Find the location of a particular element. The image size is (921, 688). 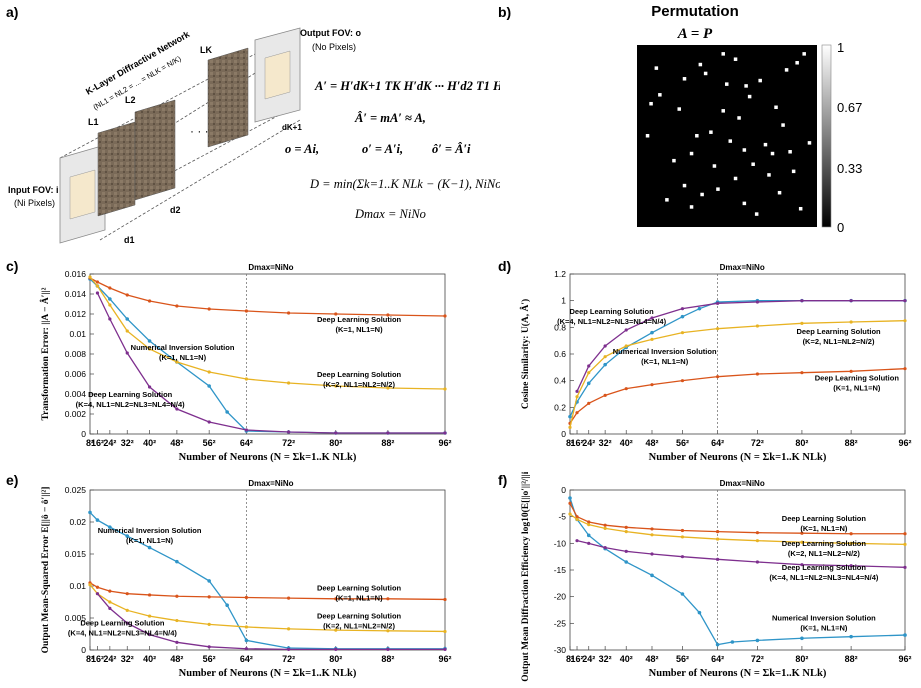

x-tick-label: 80² is located at coordinates (801, 659).